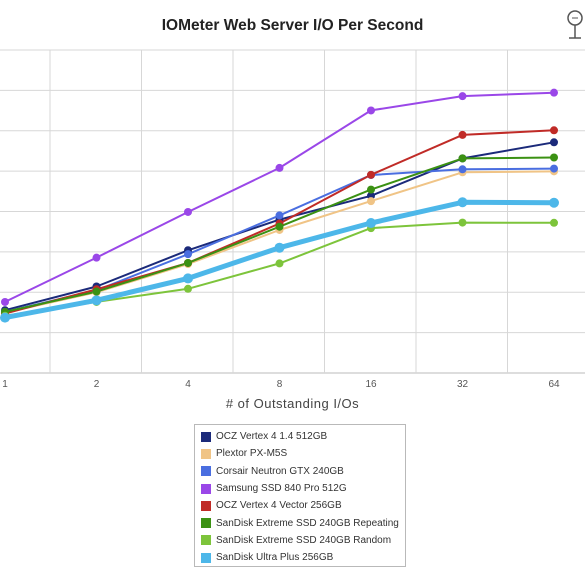 This screenshot has height=585, width=585. What do you see at coordinates (252, 454) in the screenshot?
I see `legend-label: Plextor PX-M5S` at bounding box center [252, 454].